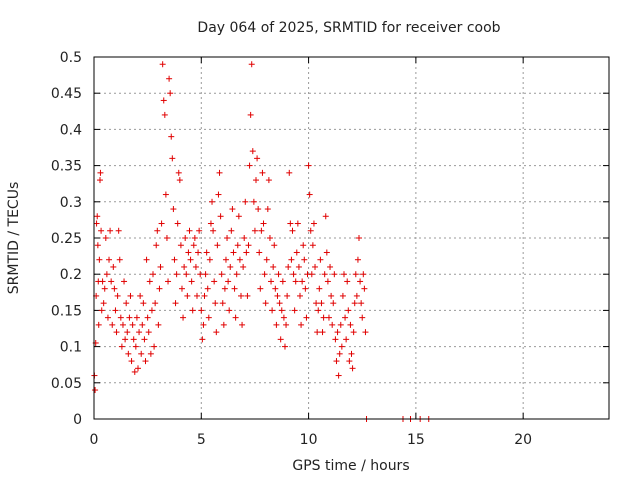 This screenshot has height=480, width=640. Describe the element at coordinates (66, 311) in the screenshot. I see `y-tick-label: 0.15` at that location.